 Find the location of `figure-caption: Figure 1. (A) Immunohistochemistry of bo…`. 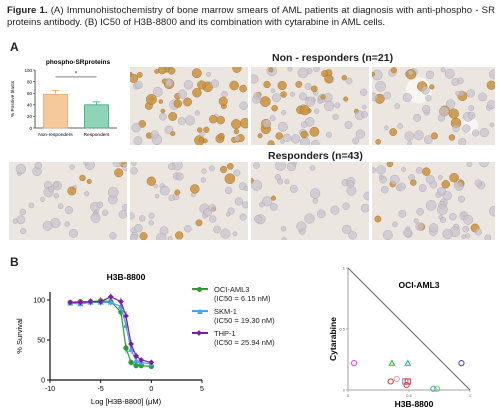

figure-caption: Figure 1. (A) Immunohistochemistry of bo… is located at coordinates (251, 17).